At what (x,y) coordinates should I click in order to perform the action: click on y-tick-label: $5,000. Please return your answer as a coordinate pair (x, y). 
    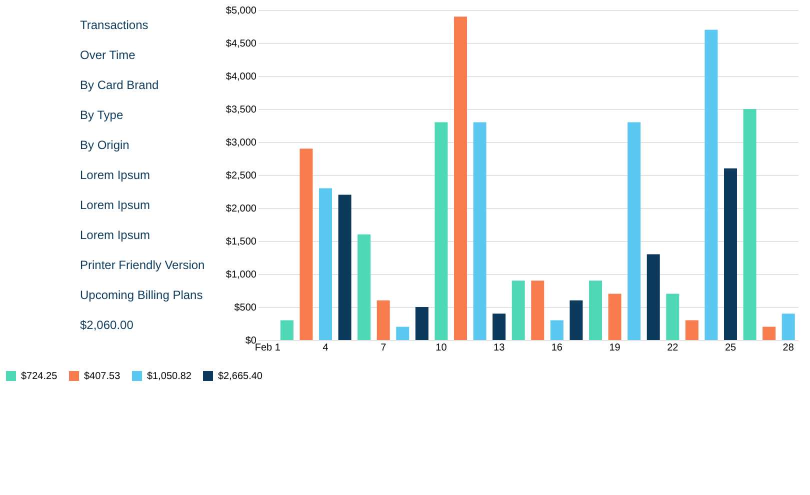
    Looking at the image, I should click on (241, 11).